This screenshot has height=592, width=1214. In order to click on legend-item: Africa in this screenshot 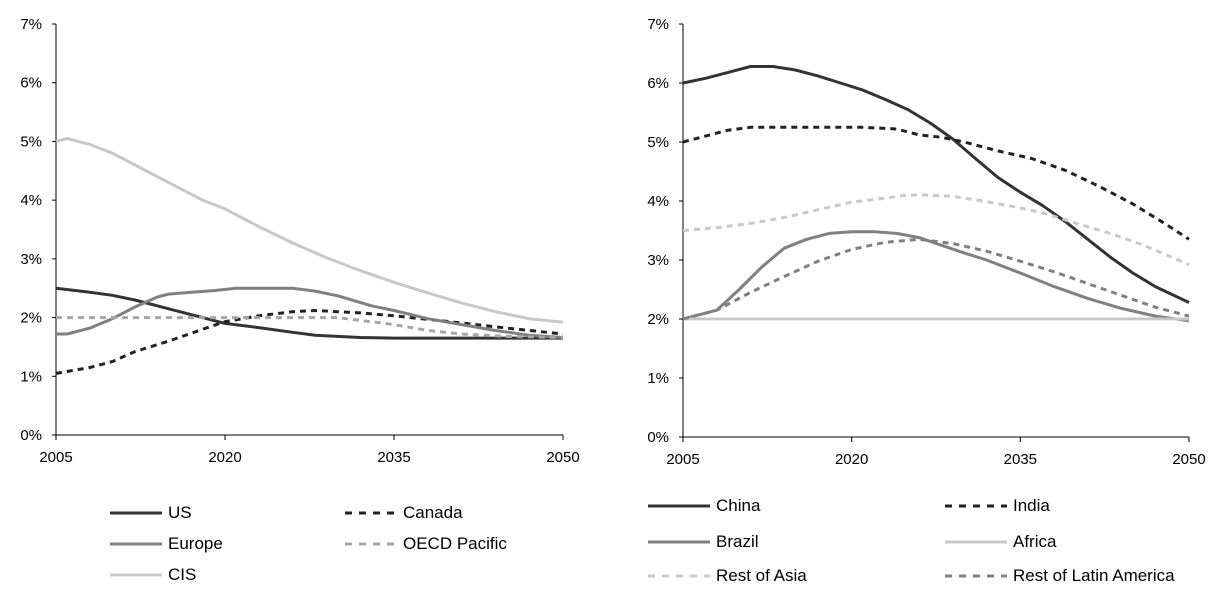, I will do `click(1001, 541)`.